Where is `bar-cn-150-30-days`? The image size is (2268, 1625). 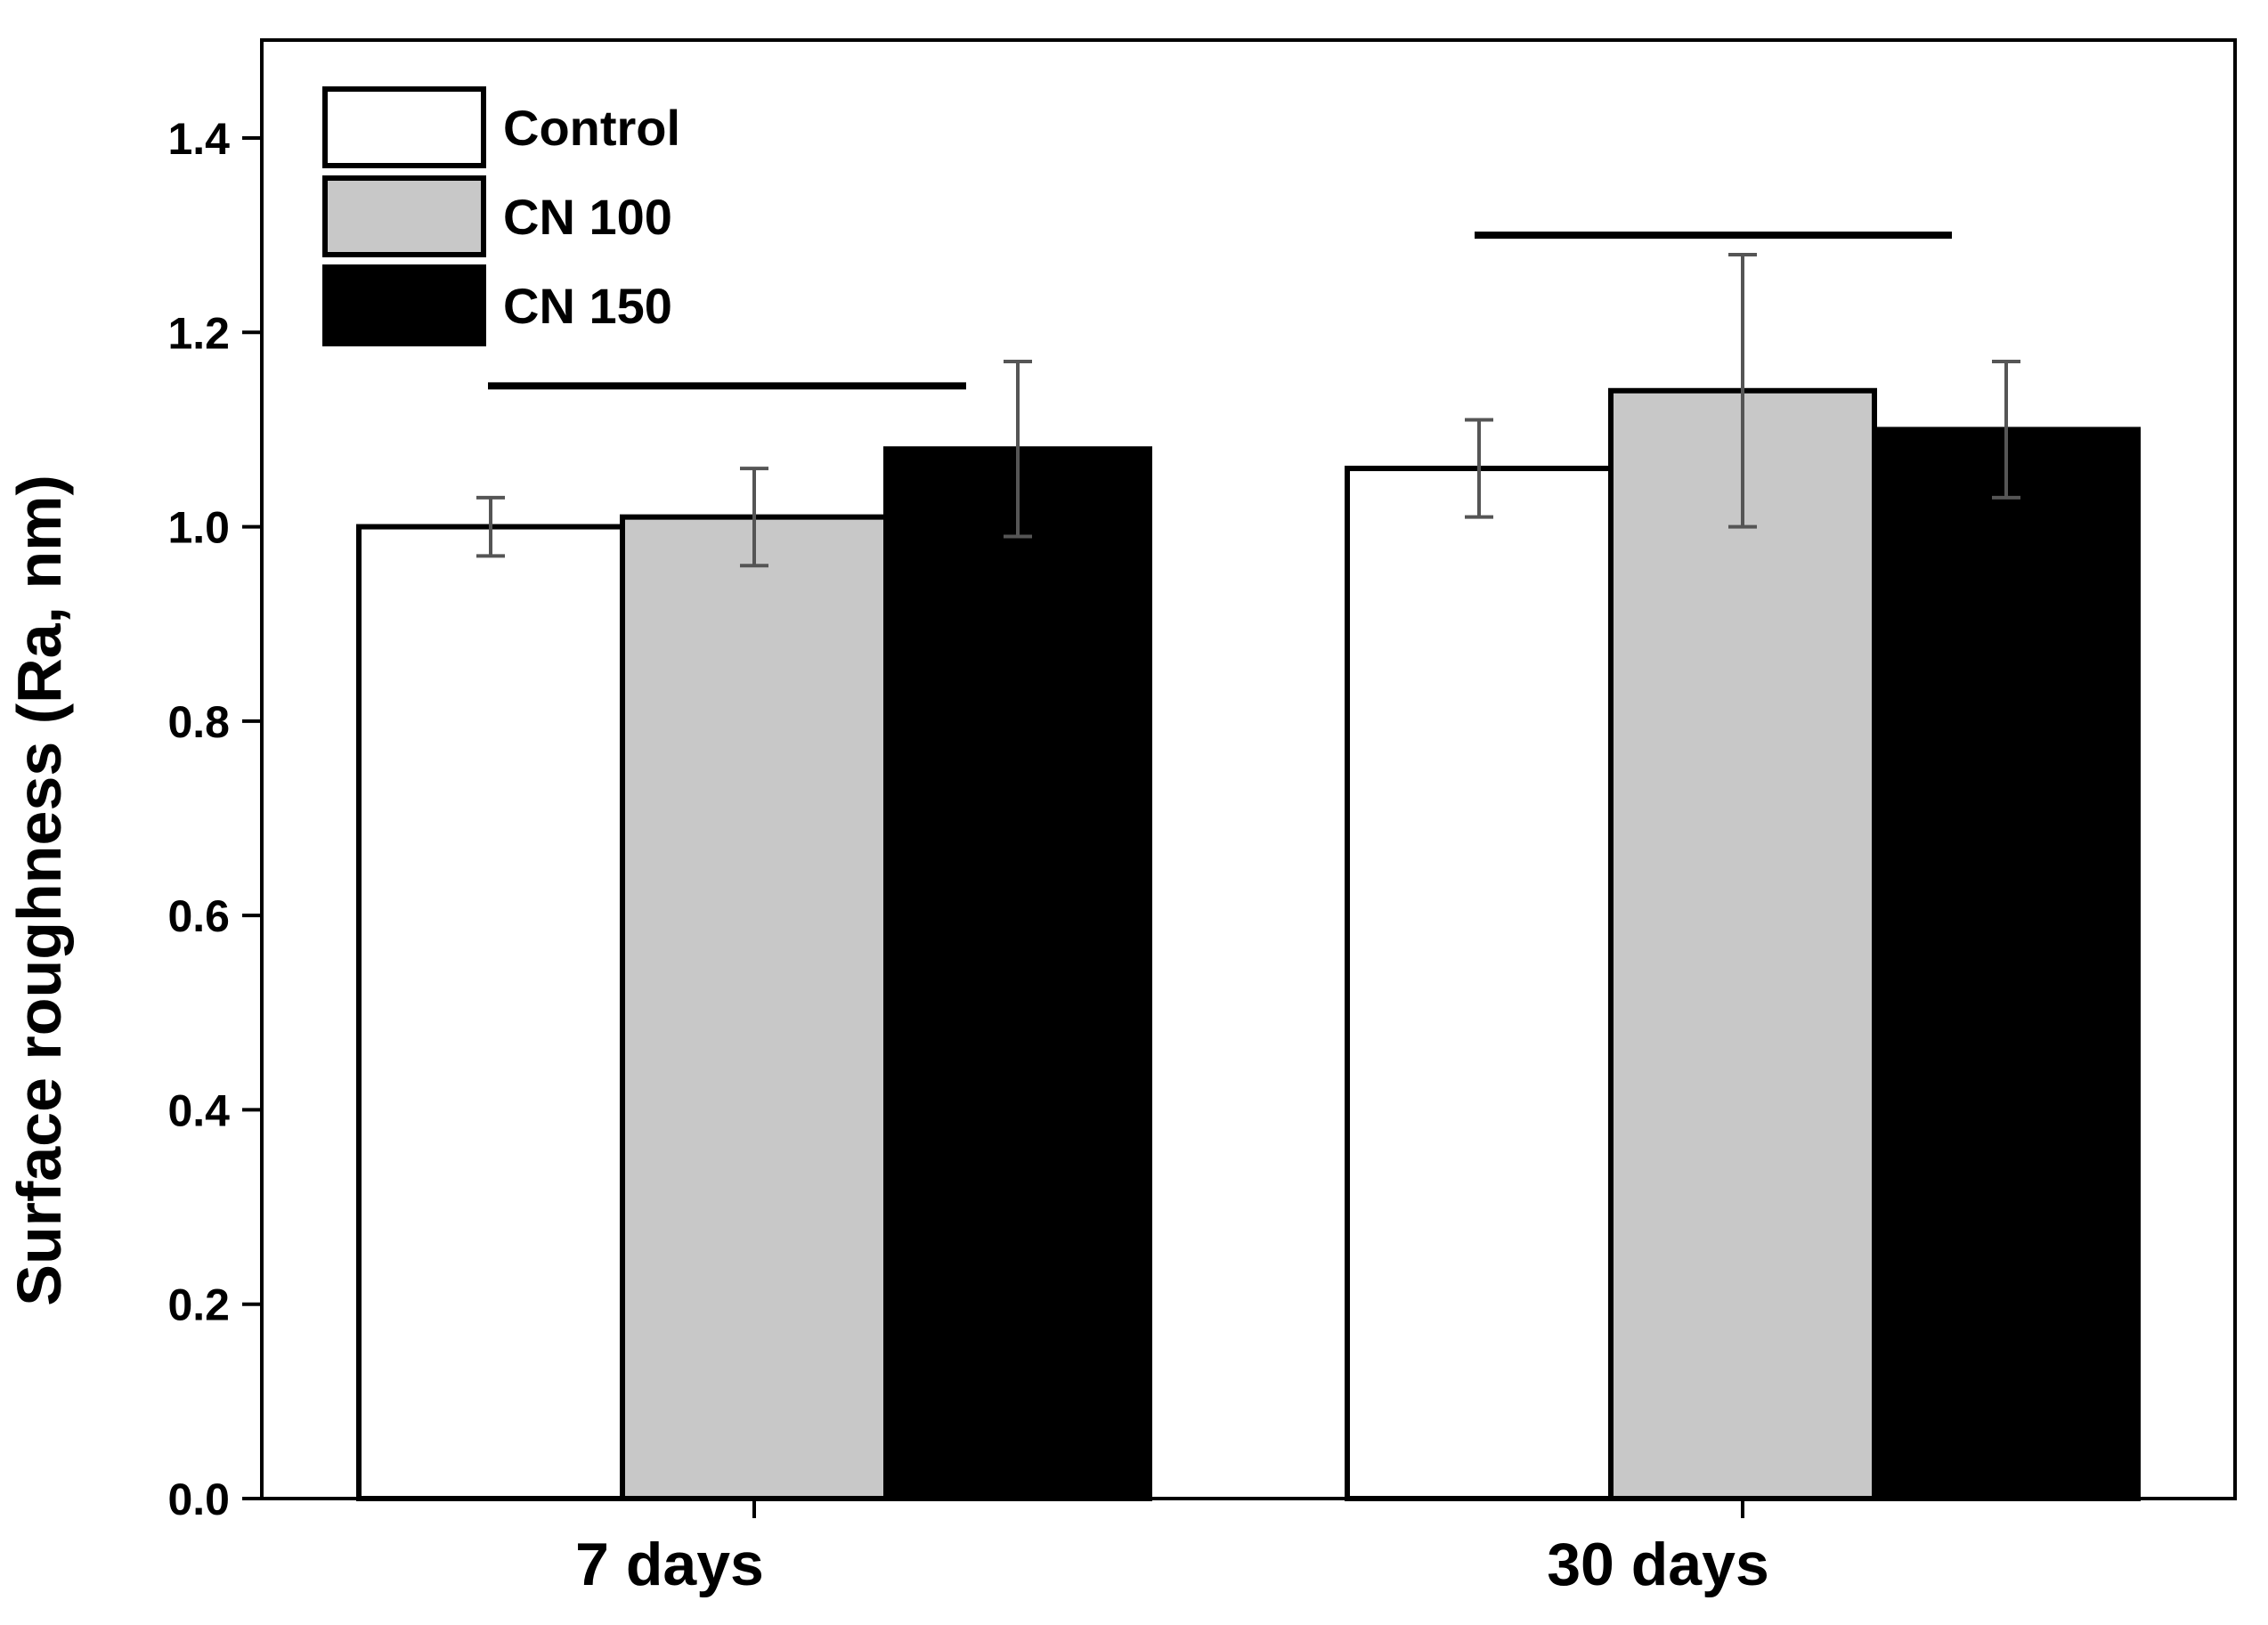
bar-cn-150-30-days is located at coordinates (2007, 964).